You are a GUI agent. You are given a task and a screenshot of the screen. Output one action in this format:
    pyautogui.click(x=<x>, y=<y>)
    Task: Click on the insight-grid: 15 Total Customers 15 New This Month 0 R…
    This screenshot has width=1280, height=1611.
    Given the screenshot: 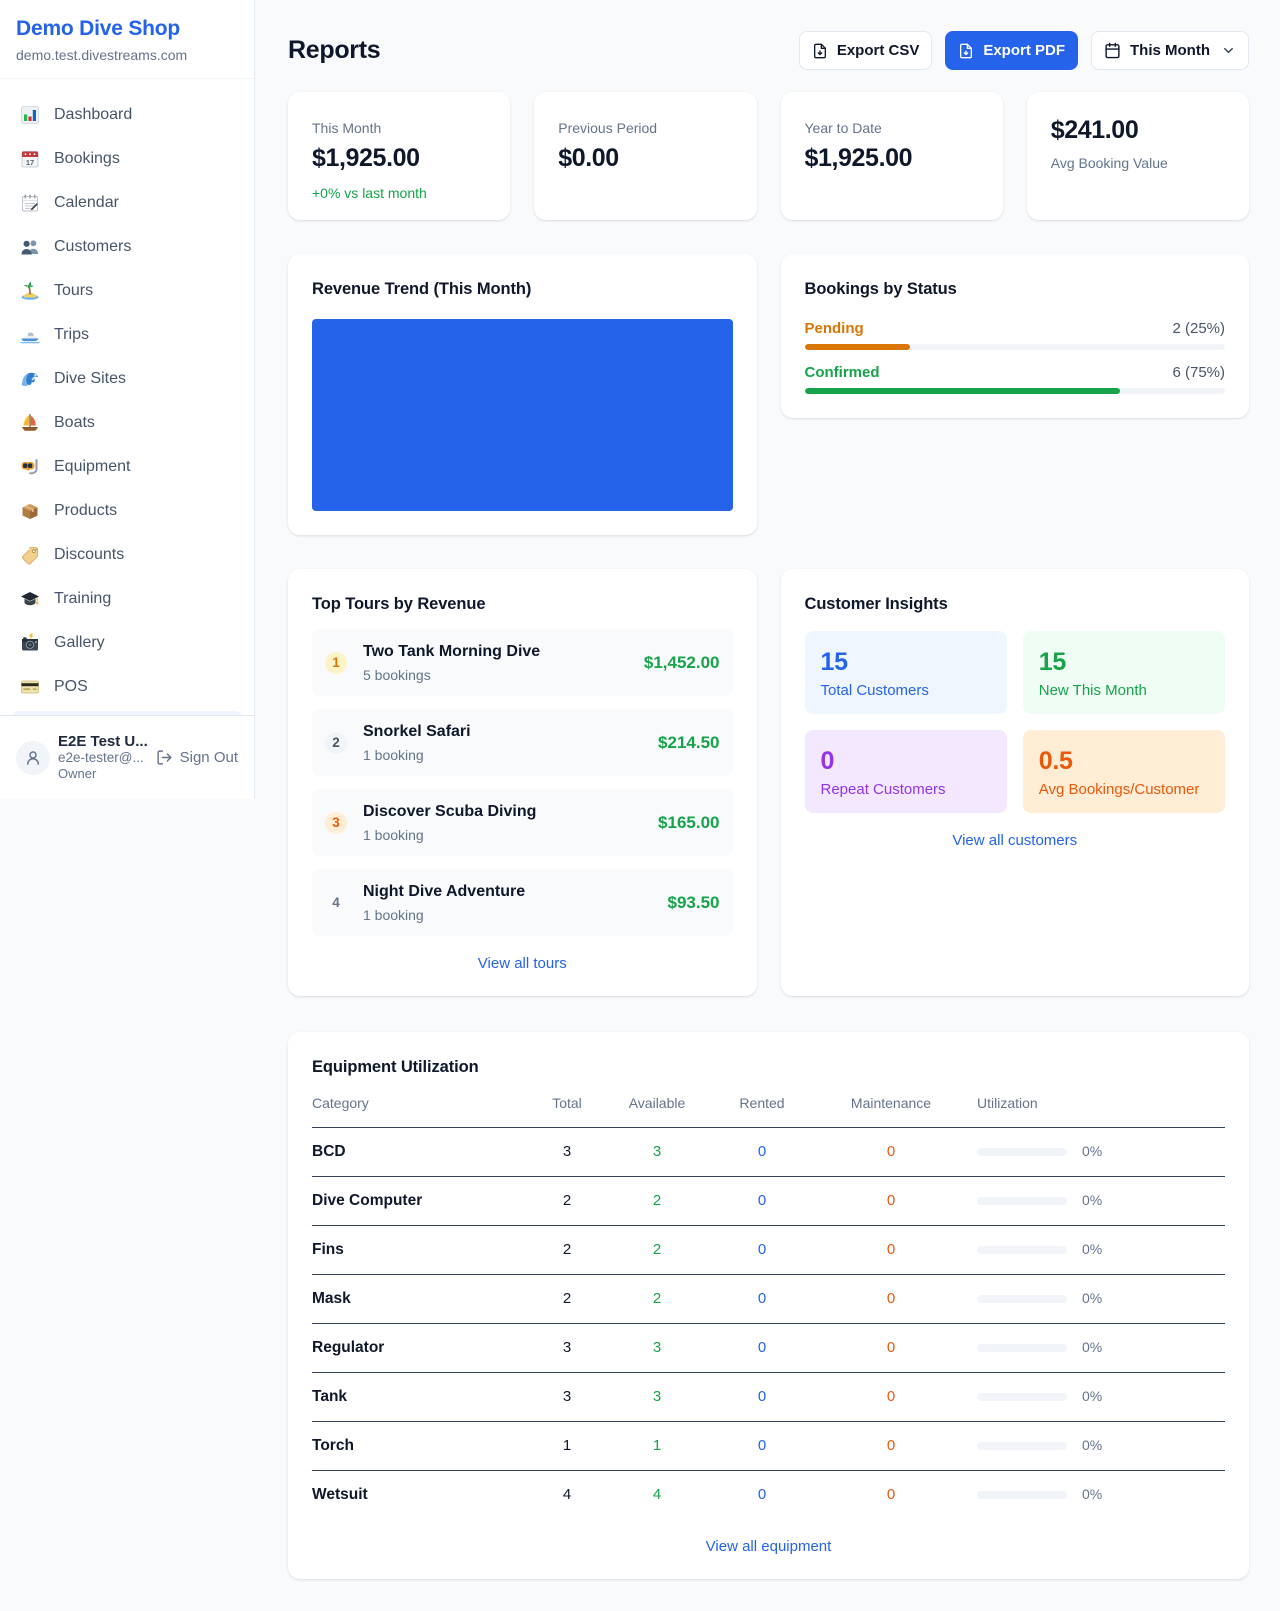 What is the action you would take?
    pyautogui.click(x=1014, y=722)
    